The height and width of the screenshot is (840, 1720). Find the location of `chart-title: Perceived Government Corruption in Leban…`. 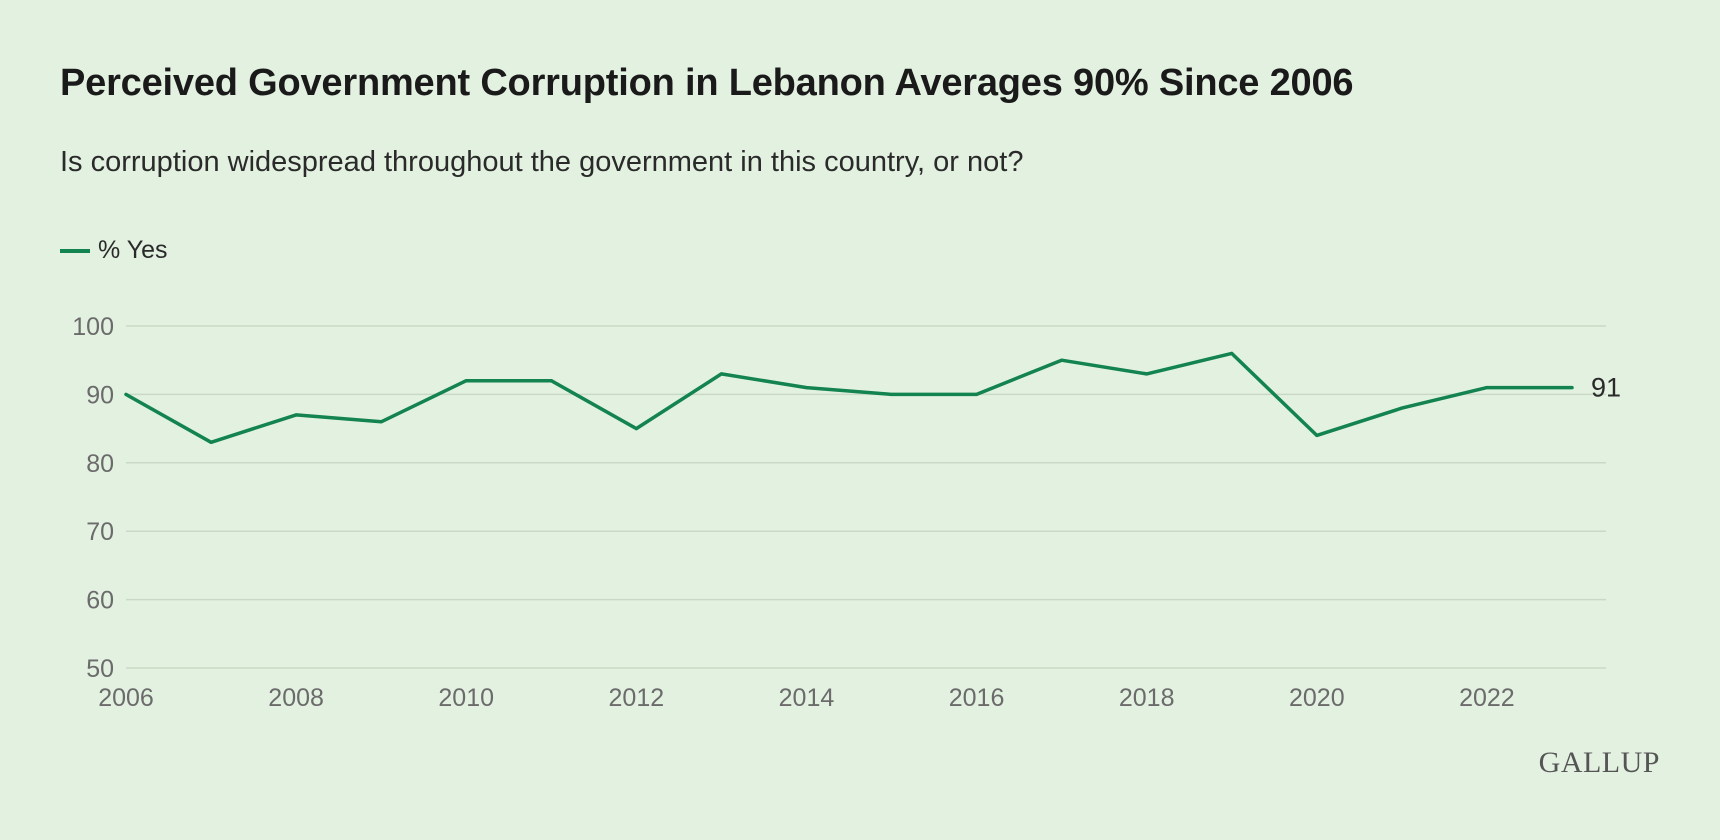

chart-title: Perceived Government Corruption in Leban… is located at coordinates (707, 83).